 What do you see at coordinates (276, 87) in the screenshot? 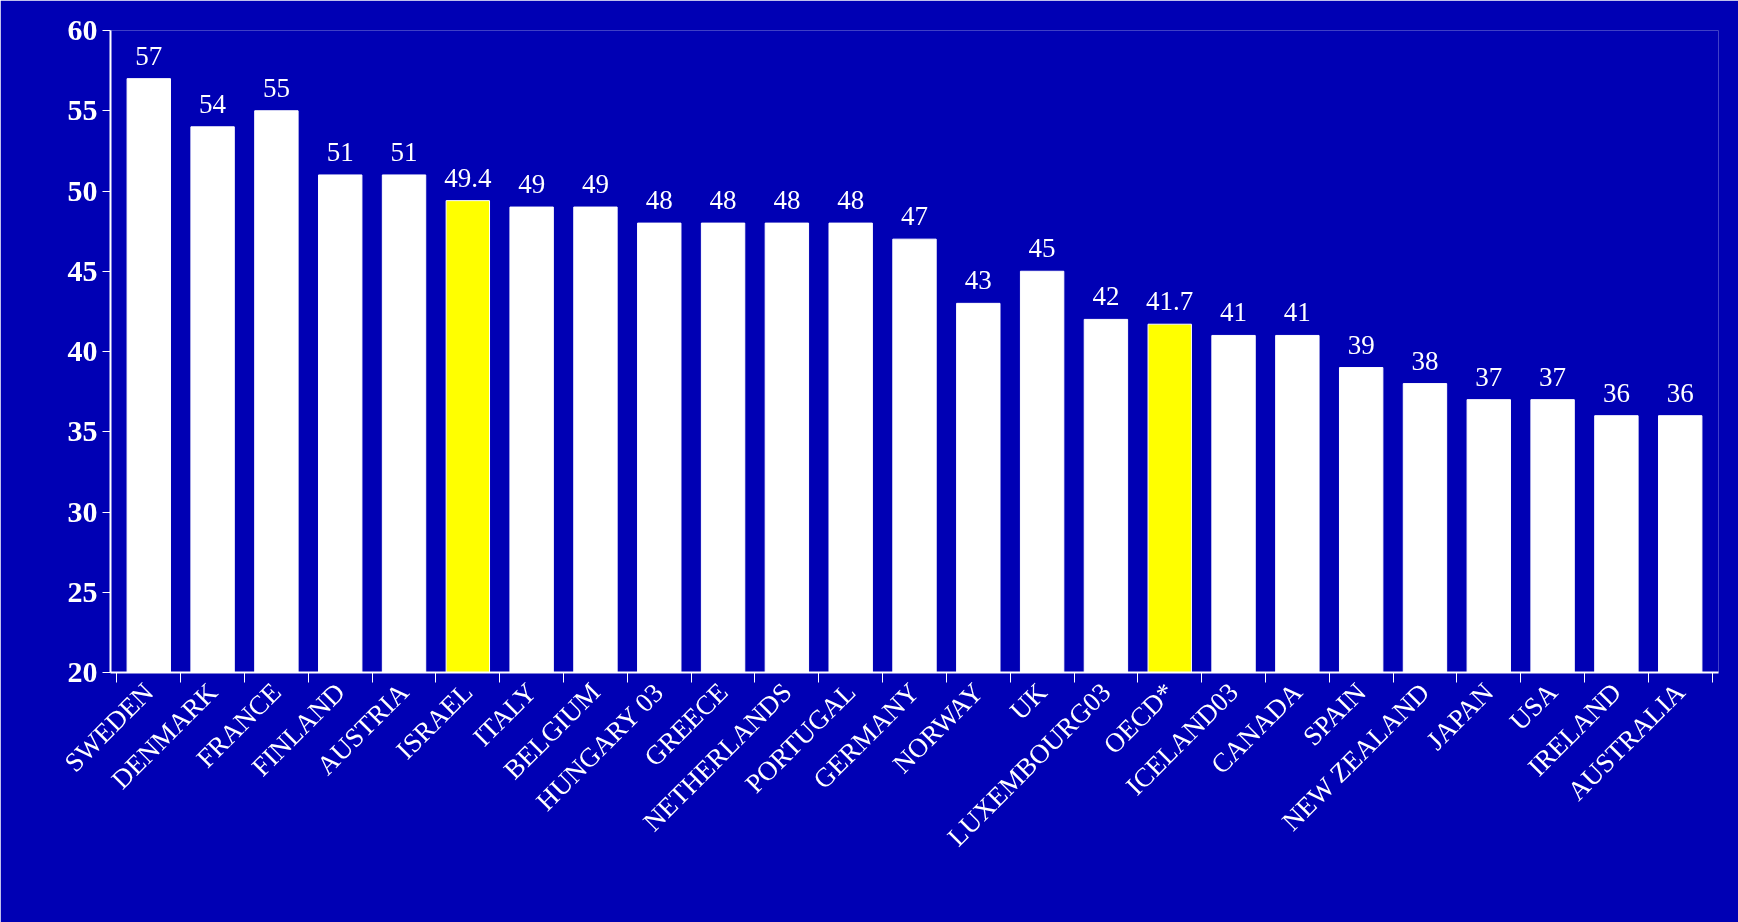
I see `data-label: 55` at bounding box center [276, 87].